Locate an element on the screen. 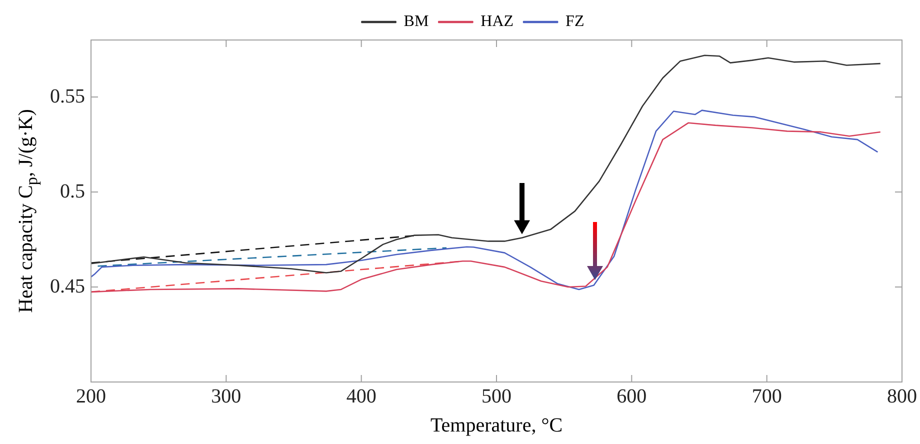  x-tick-label: 400 is located at coordinates (361, 396).